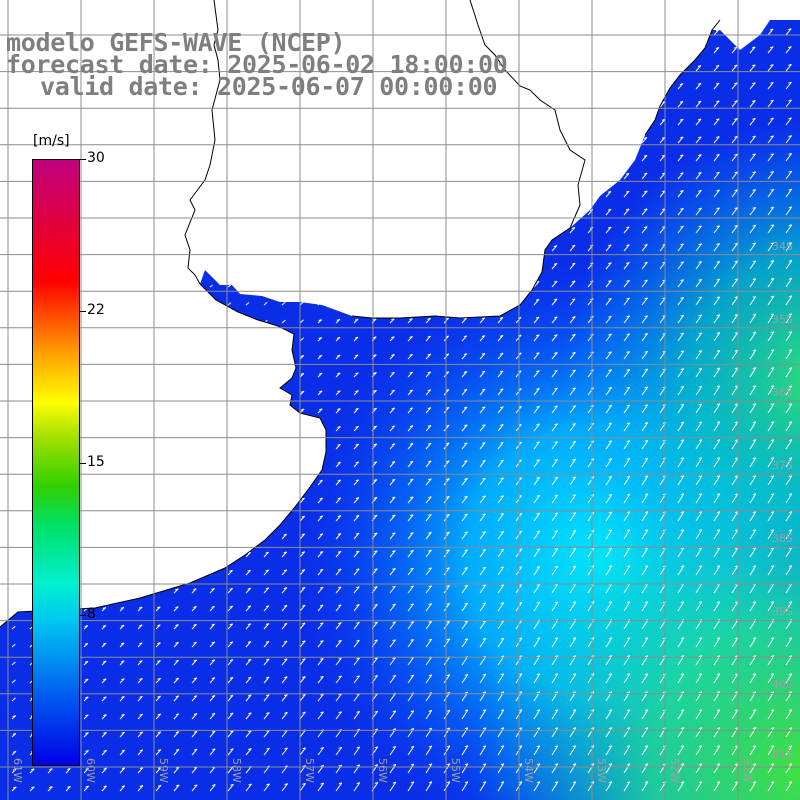 The height and width of the screenshot is (800, 800). I want to click on longitude-label: 60W, so click(90, 770).